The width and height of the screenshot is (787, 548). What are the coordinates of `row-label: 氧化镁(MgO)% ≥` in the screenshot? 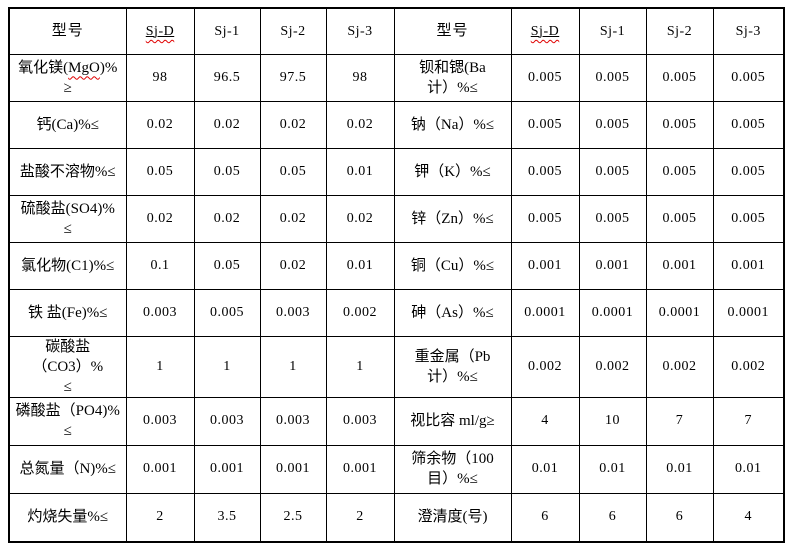 It's located at (67, 77).